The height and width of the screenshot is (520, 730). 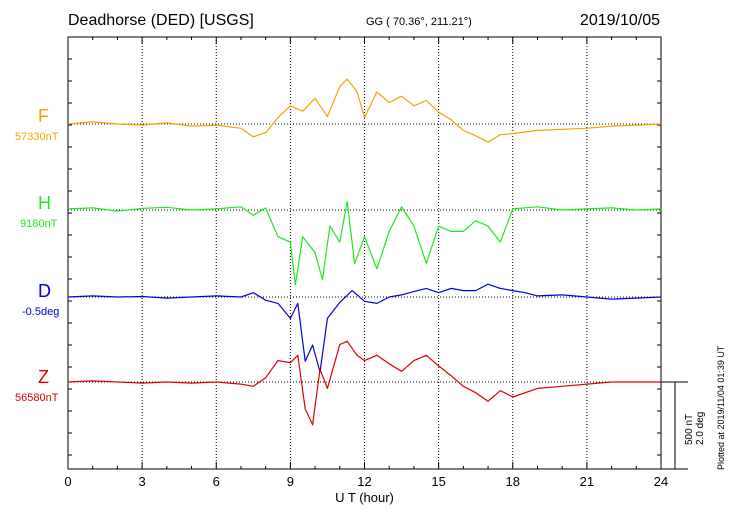 I want to click on series-baseline-f: 57330nT, so click(x=37, y=137).